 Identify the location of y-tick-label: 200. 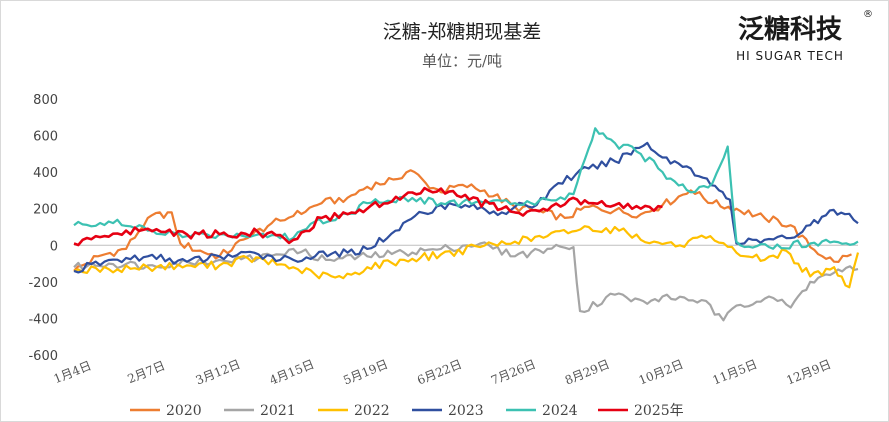
(45, 210).